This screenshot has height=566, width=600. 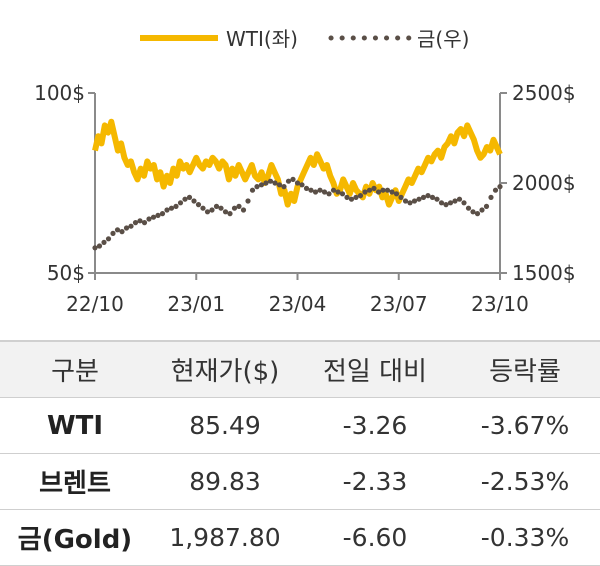 I want to click on legend: WTI(좌) 금(우), so click(x=304, y=39).